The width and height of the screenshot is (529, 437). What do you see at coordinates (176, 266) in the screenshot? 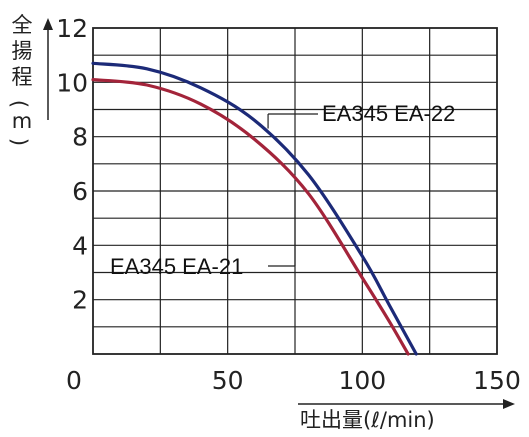
I see `series-label-ea-21: EA345 EA-21` at bounding box center [176, 266].